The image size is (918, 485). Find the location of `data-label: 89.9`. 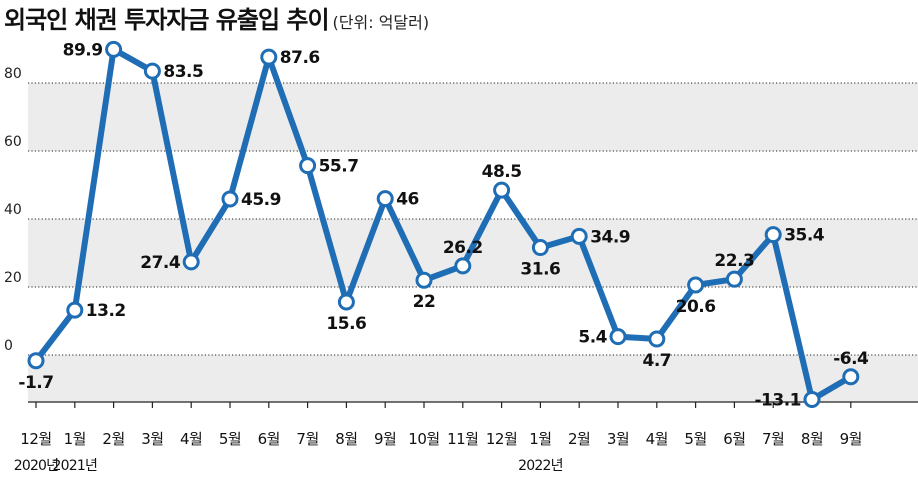

data-label: 89.9 is located at coordinates (83, 50).